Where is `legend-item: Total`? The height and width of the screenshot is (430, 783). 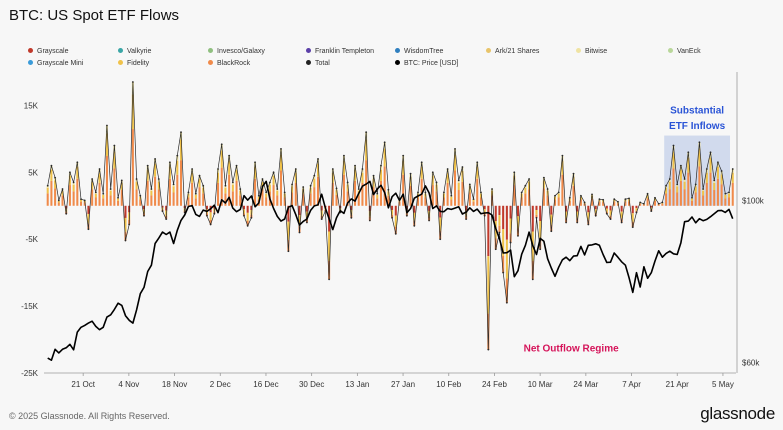 legend-item: Total is located at coordinates (318, 63).